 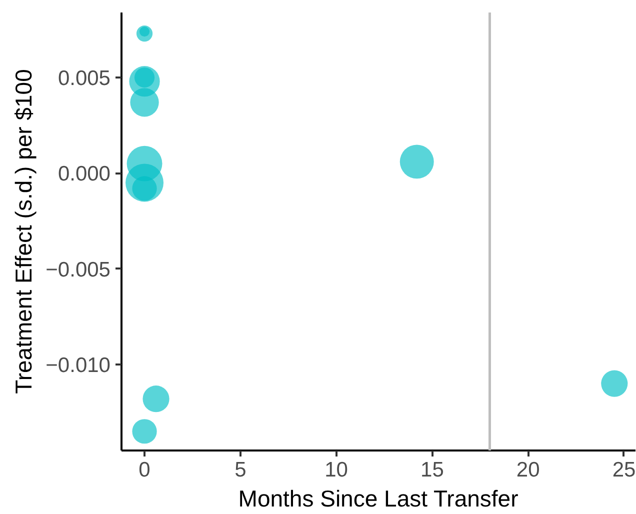 I want to click on x-tick-label: 0, so click(x=144, y=470).